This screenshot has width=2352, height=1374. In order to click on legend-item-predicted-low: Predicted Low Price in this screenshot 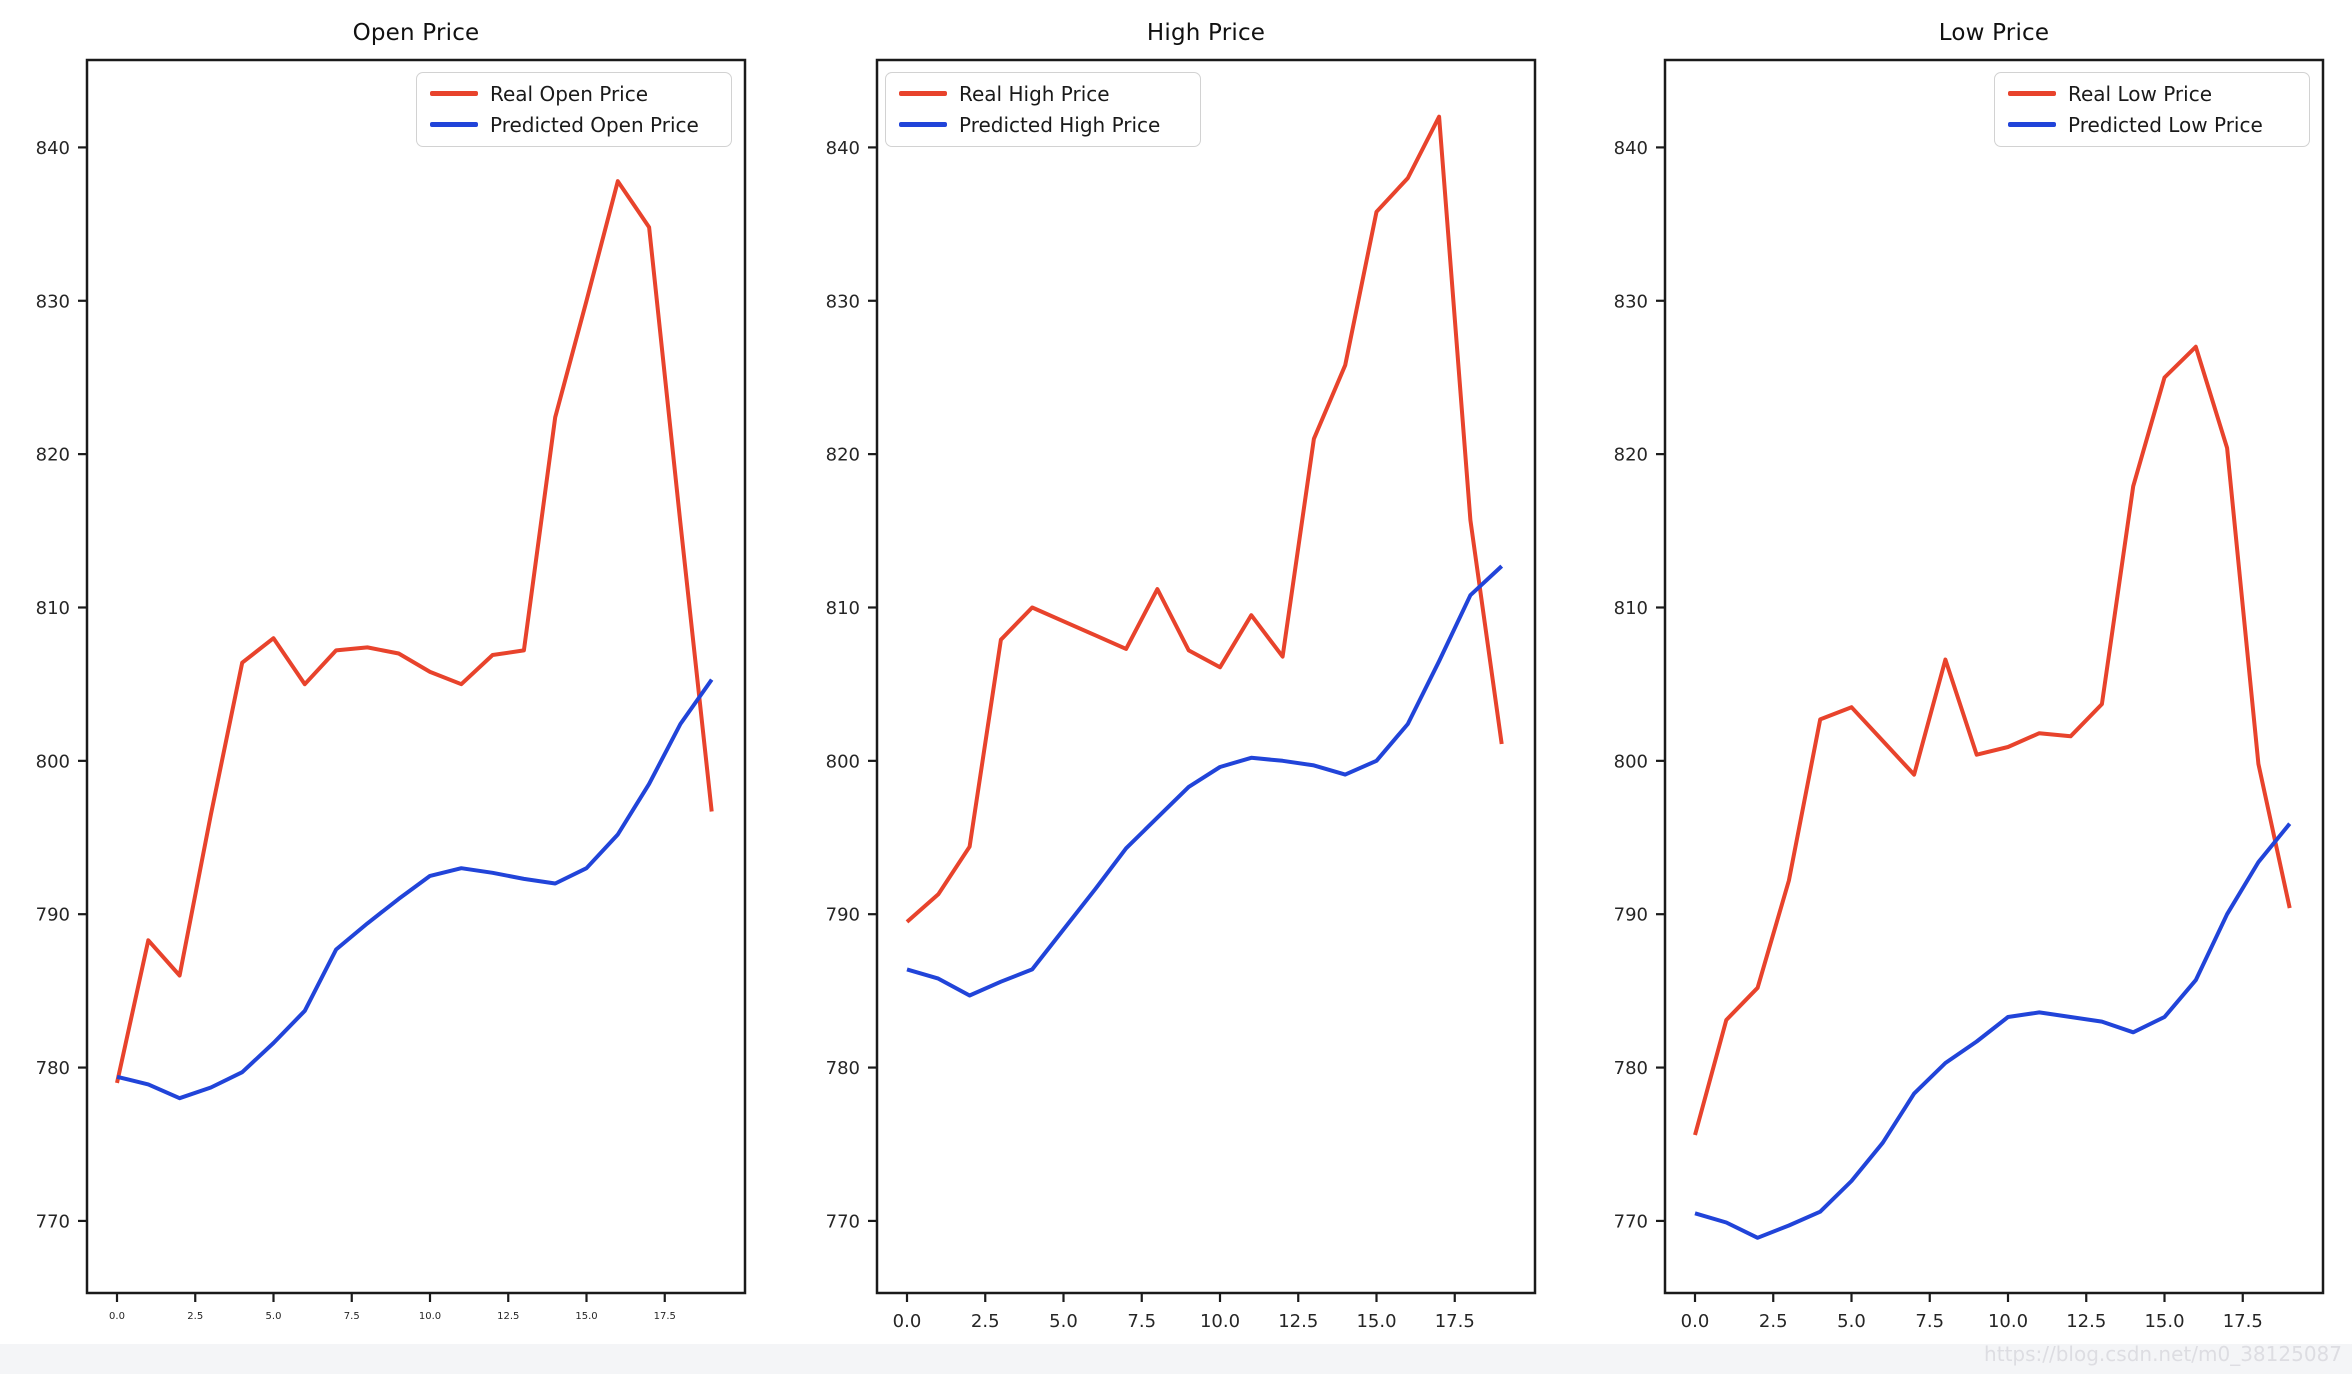, I will do `click(2152, 124)`.